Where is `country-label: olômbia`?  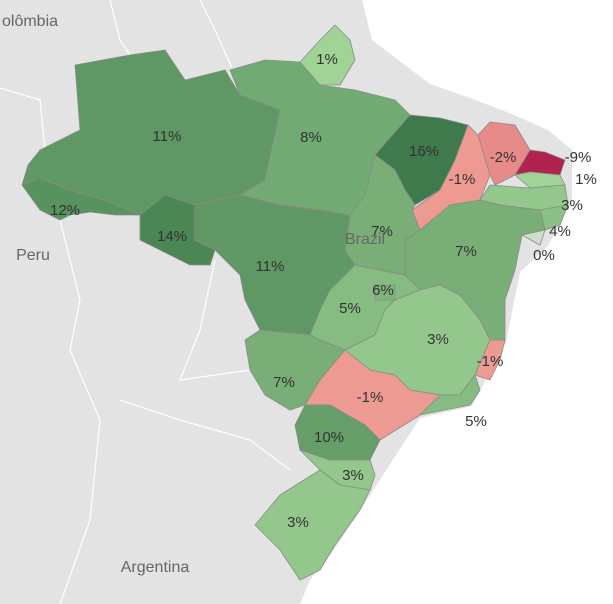 country-label: olômbia is located at coordinates (30, 21).